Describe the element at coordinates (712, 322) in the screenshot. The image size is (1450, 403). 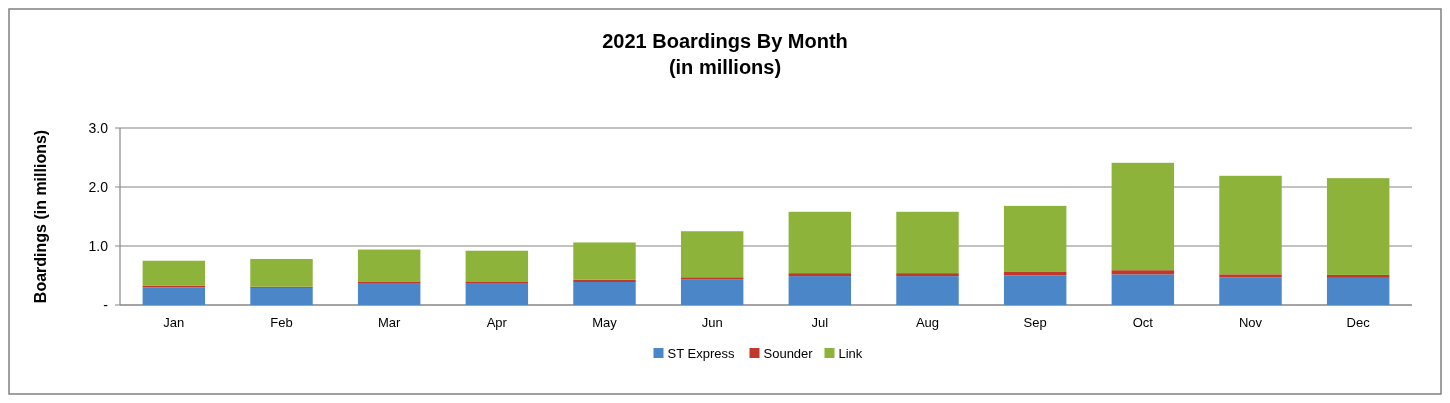
I see `x-tick-label: Jun` at that location.